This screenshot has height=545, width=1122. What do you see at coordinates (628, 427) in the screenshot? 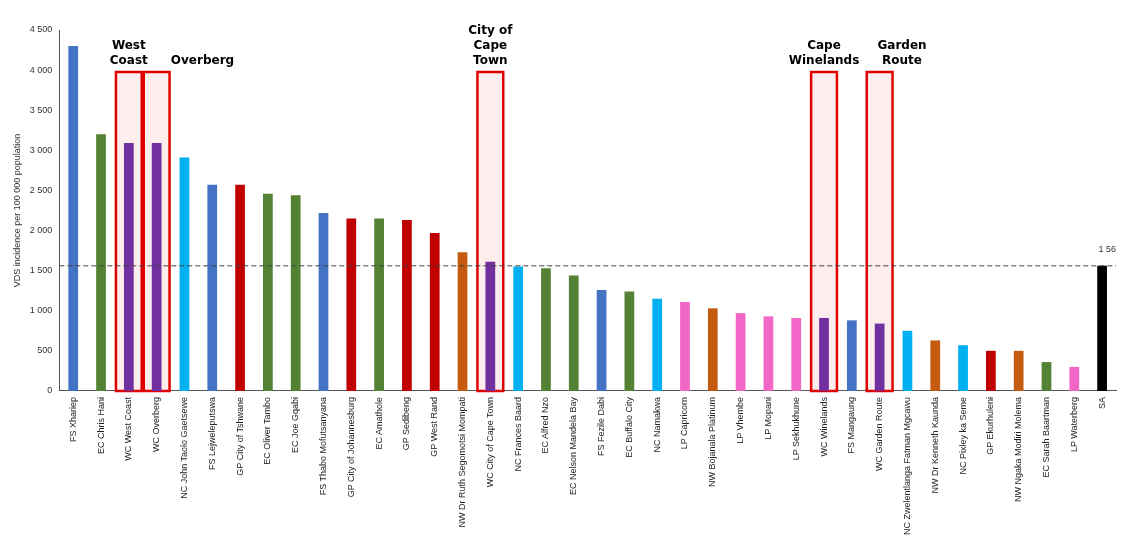
I see `x-tick-label: EC Buffalo City` at bounding box center [628, 427].